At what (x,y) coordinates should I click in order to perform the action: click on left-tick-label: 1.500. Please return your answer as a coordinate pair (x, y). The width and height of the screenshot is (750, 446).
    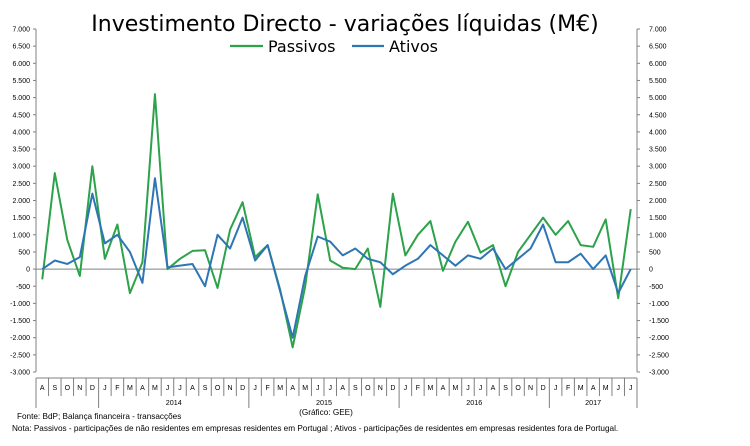
    Looking at the image, I should click on (21, 218).